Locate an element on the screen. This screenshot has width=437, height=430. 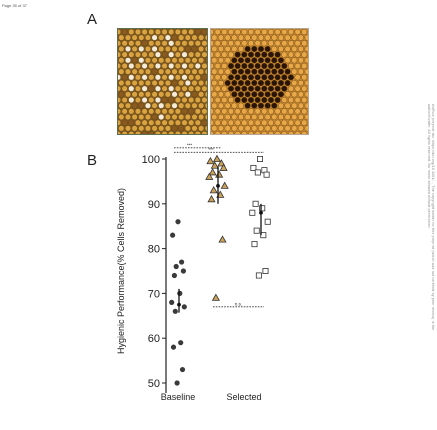
significance-label: *** is located at coordinates (190, 144).